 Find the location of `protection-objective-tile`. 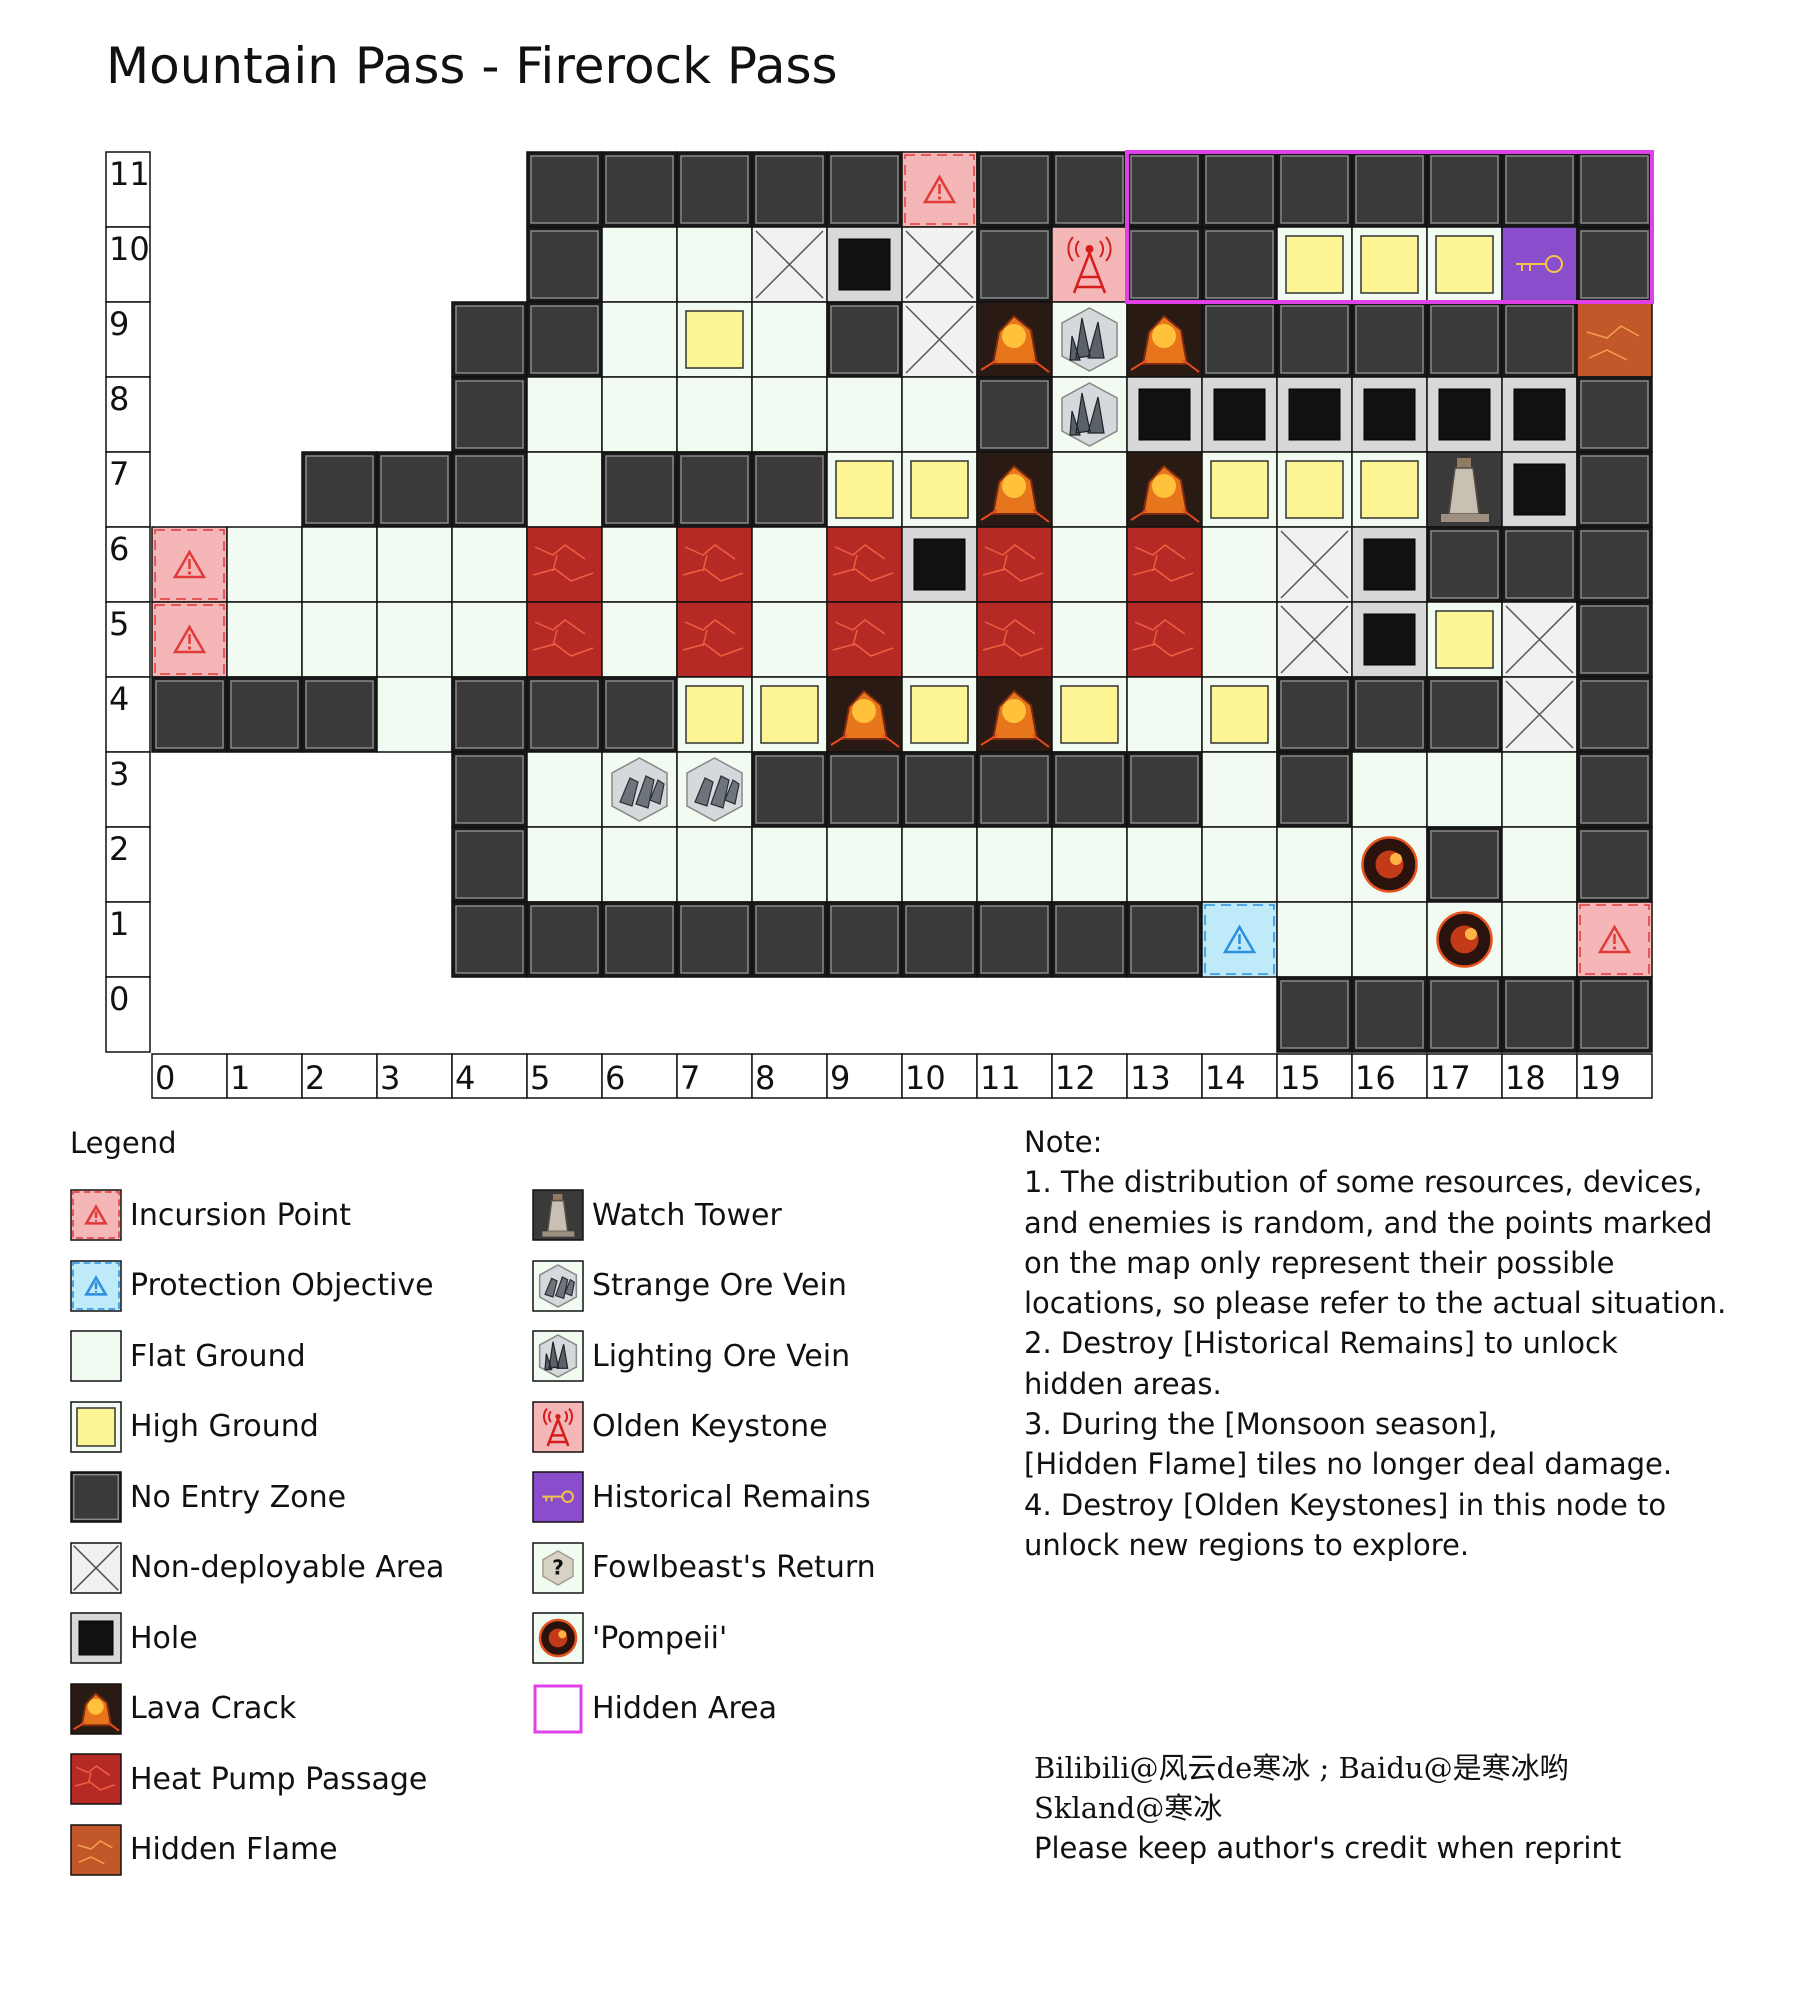

protection-objective-tile is located at coordinates (1239, 939).